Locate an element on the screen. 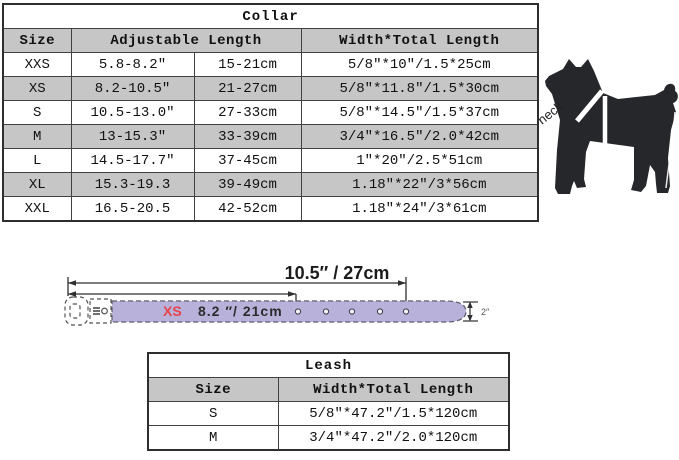 This screenshot has width=679, height=460. table-row: M 3/4″*47.2″/2.0*120cm is located at coordinates (328, 438).